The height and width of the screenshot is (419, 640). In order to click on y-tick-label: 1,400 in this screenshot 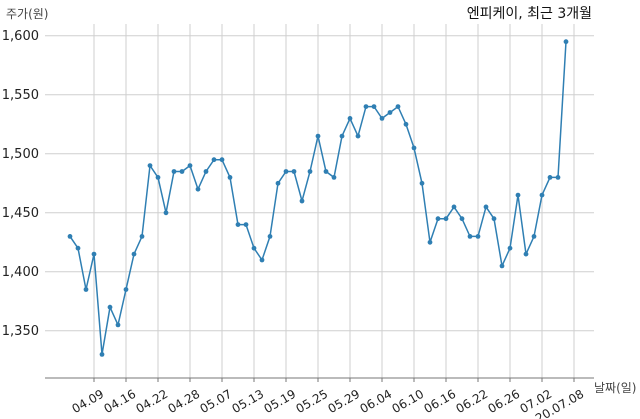, I will do `click(20, 272)`.